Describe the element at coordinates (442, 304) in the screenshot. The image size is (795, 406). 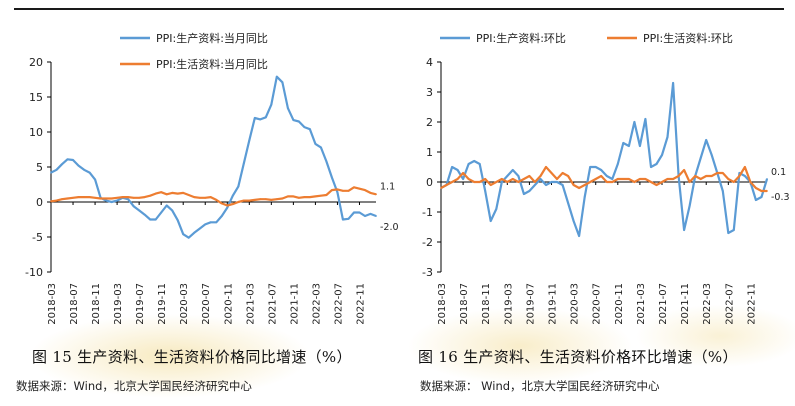
I see `x-tick-label: 2018-03` at that location.